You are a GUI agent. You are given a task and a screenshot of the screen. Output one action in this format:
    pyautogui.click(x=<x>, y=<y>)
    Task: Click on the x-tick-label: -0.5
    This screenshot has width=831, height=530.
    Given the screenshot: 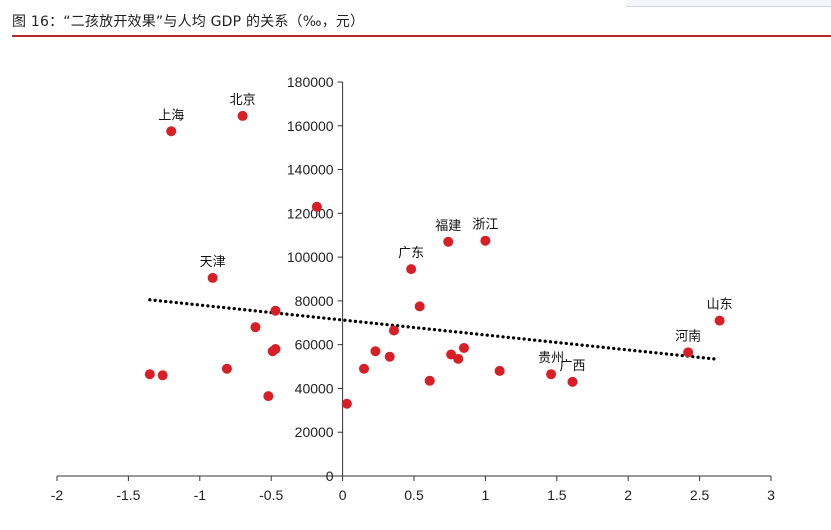 What is the action you would take?
    pyautogui.click(x=271, y=495)
    